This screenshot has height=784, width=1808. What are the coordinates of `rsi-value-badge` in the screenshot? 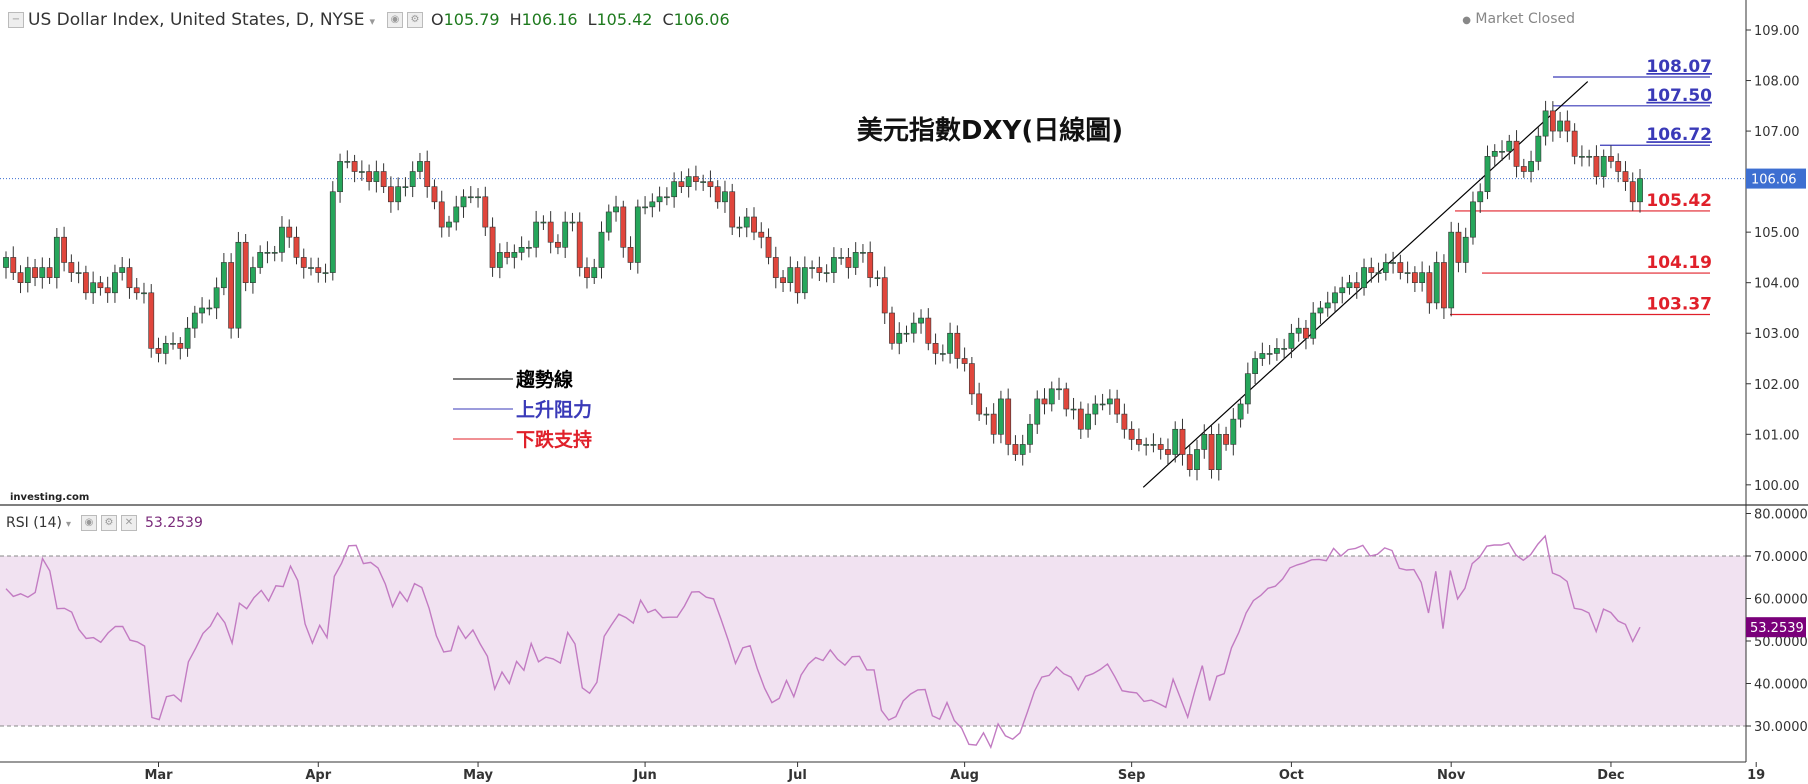 It's located at (1776, 627).